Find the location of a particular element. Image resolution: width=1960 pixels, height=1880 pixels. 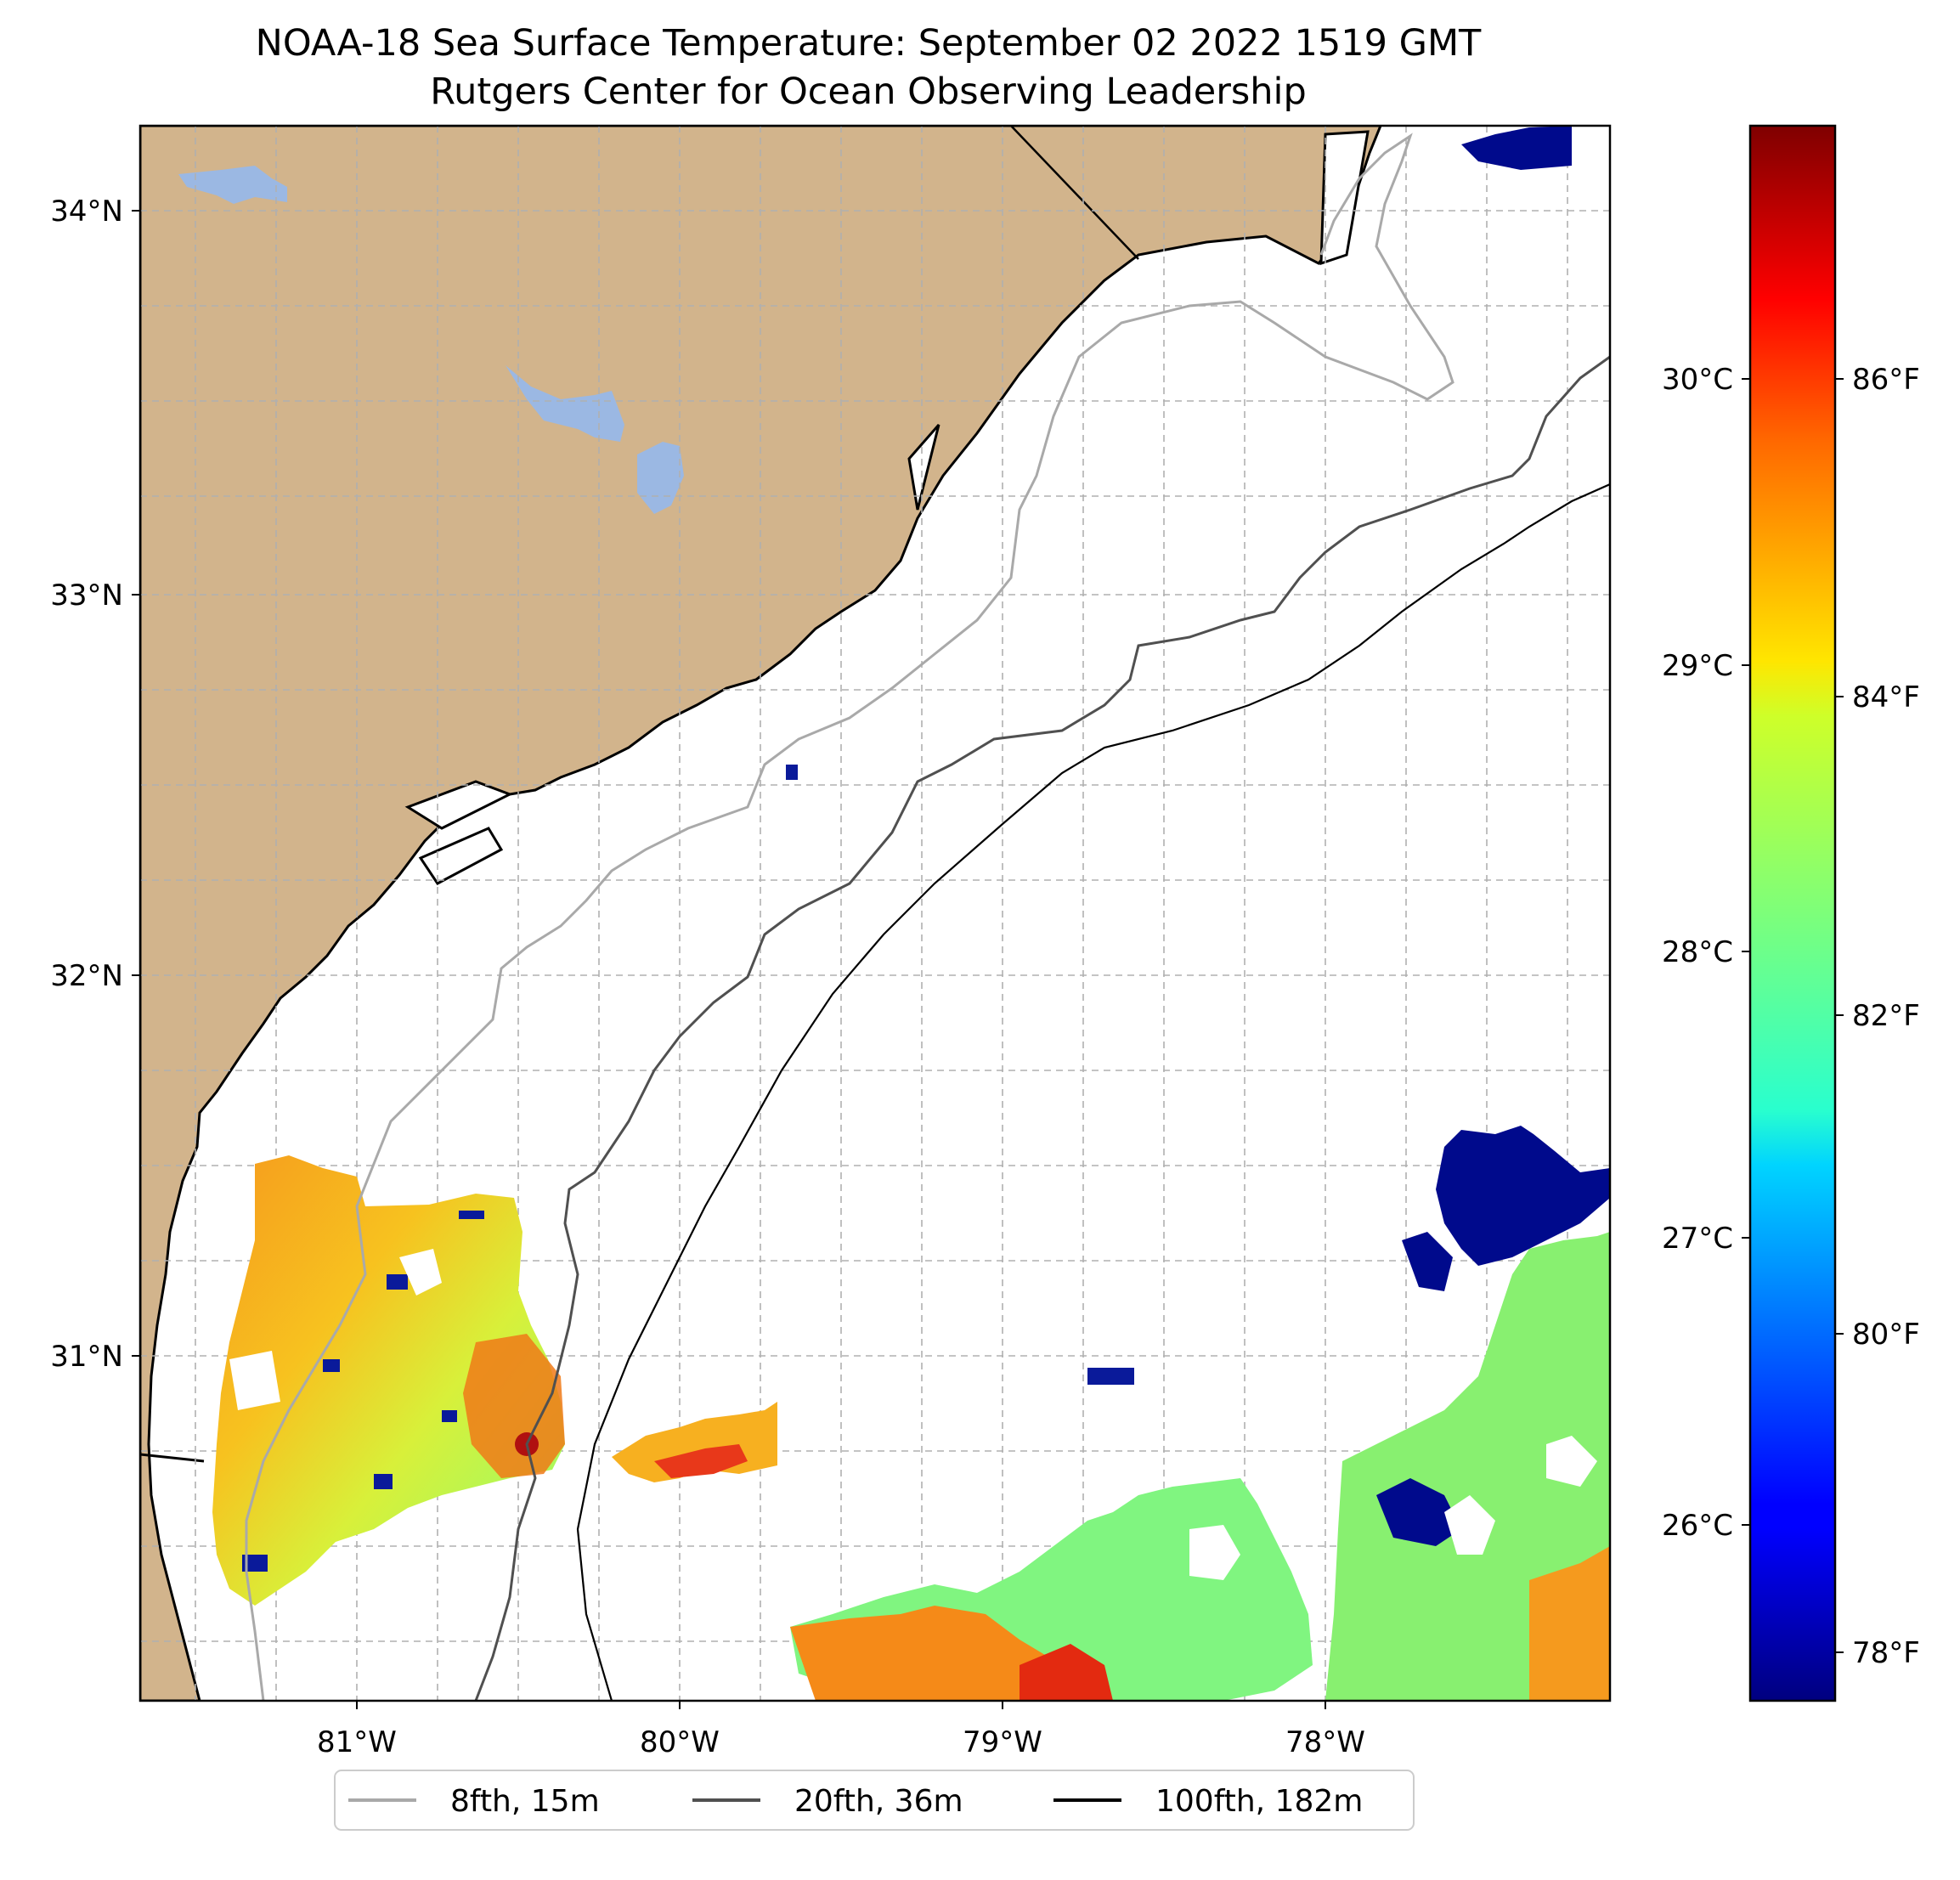

sst-cold-north is located at coordinates (1517, 148).